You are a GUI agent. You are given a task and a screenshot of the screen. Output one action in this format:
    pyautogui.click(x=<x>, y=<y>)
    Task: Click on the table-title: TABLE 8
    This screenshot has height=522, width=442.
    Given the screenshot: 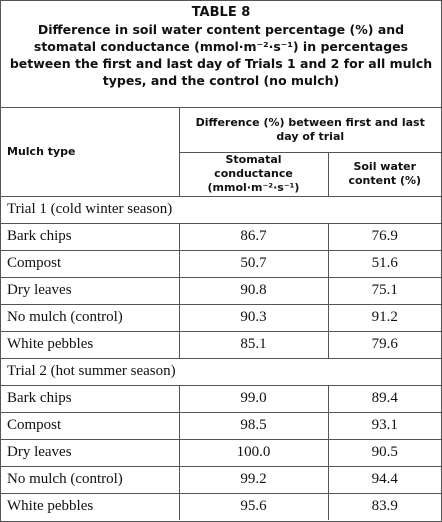 What is the action you would take?
    pyautogui.click(x=221, y=12)
    